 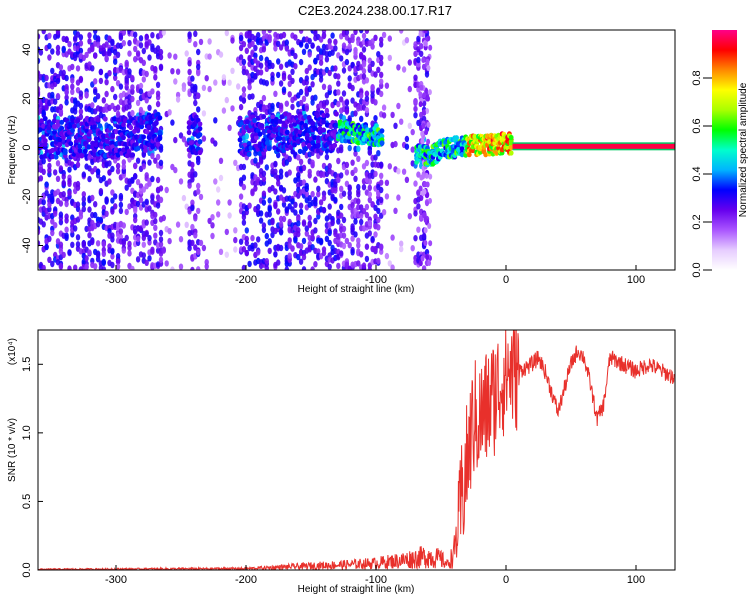 What do you see at coordinates (12, 351) in the screenshot?
I see `snr-y-exponent: (x10⁴)` at bounding box center [12, 351].